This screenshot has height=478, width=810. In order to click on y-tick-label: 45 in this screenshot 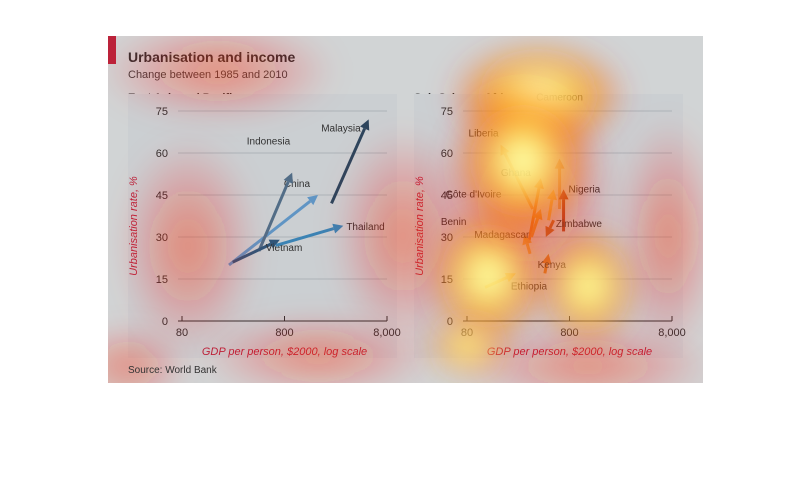, I will do `click(162, 196)`.